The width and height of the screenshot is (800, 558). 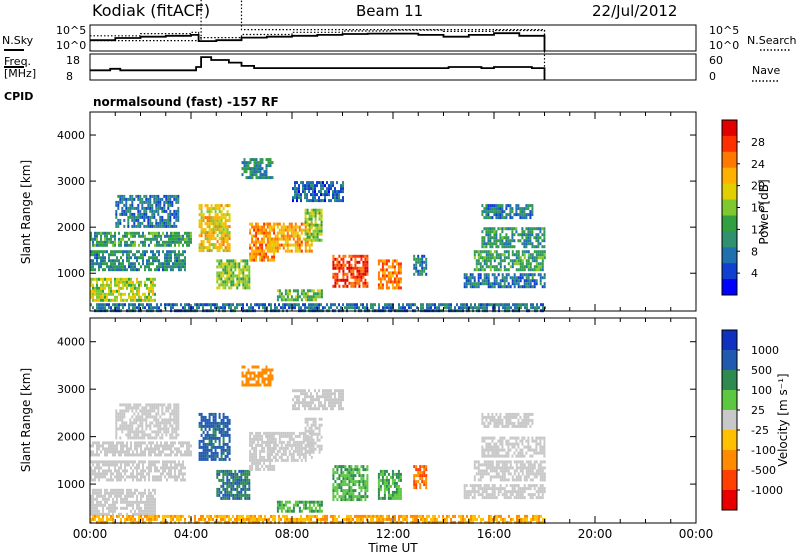 I want to click on colorbar-swatch, so click(x=729, y=128).